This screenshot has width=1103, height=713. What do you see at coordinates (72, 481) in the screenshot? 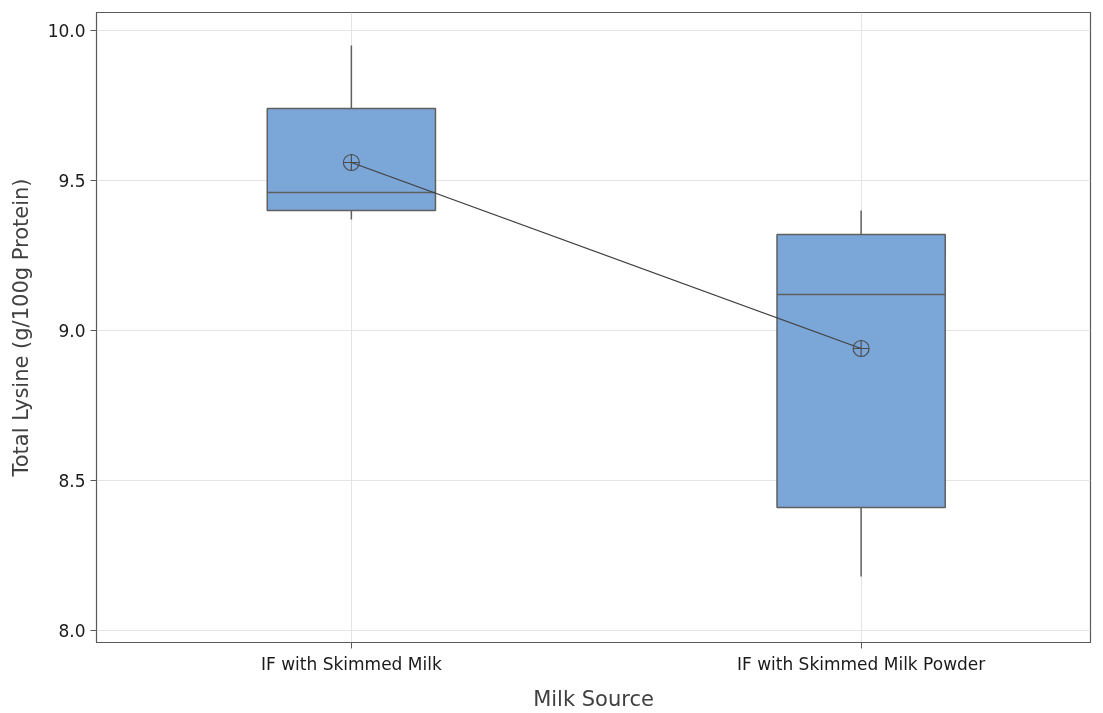
I see `y-tick-label: 8.5` at bounding box center [72, 481].